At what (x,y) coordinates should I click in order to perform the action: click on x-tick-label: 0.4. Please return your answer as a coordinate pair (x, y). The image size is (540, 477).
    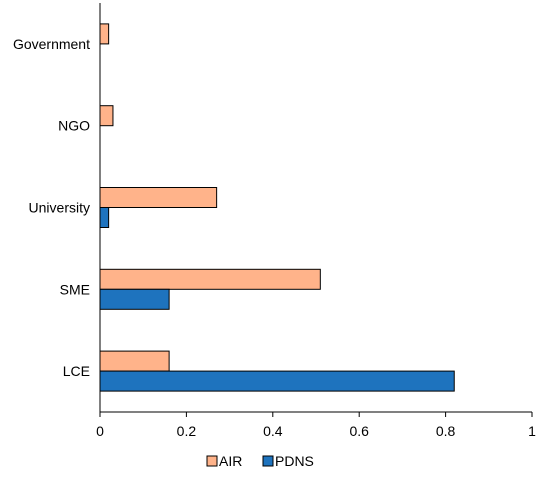
    Looking at the image, I should click on (273, 431).